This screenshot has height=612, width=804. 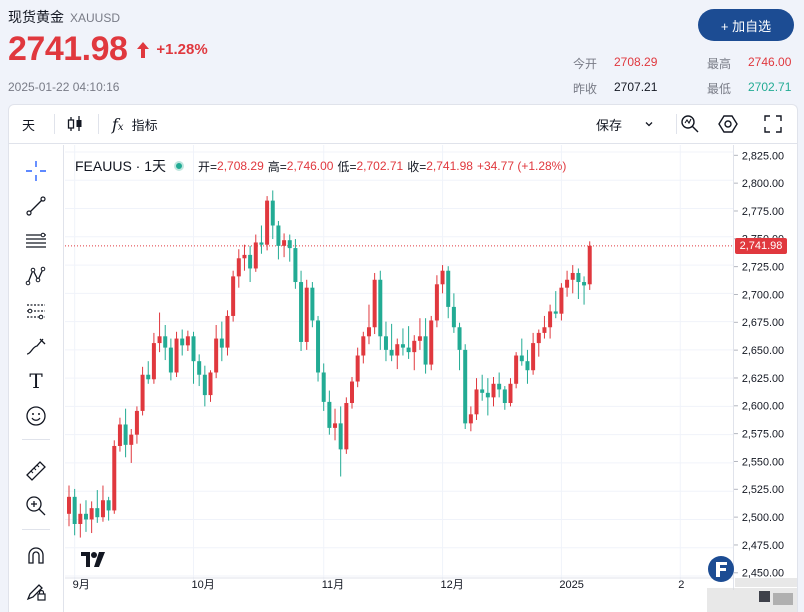 What do you see at coordinates (75, 124) in the screenshot?
I see `candle-type-icon` at bounding box center [75, 124].